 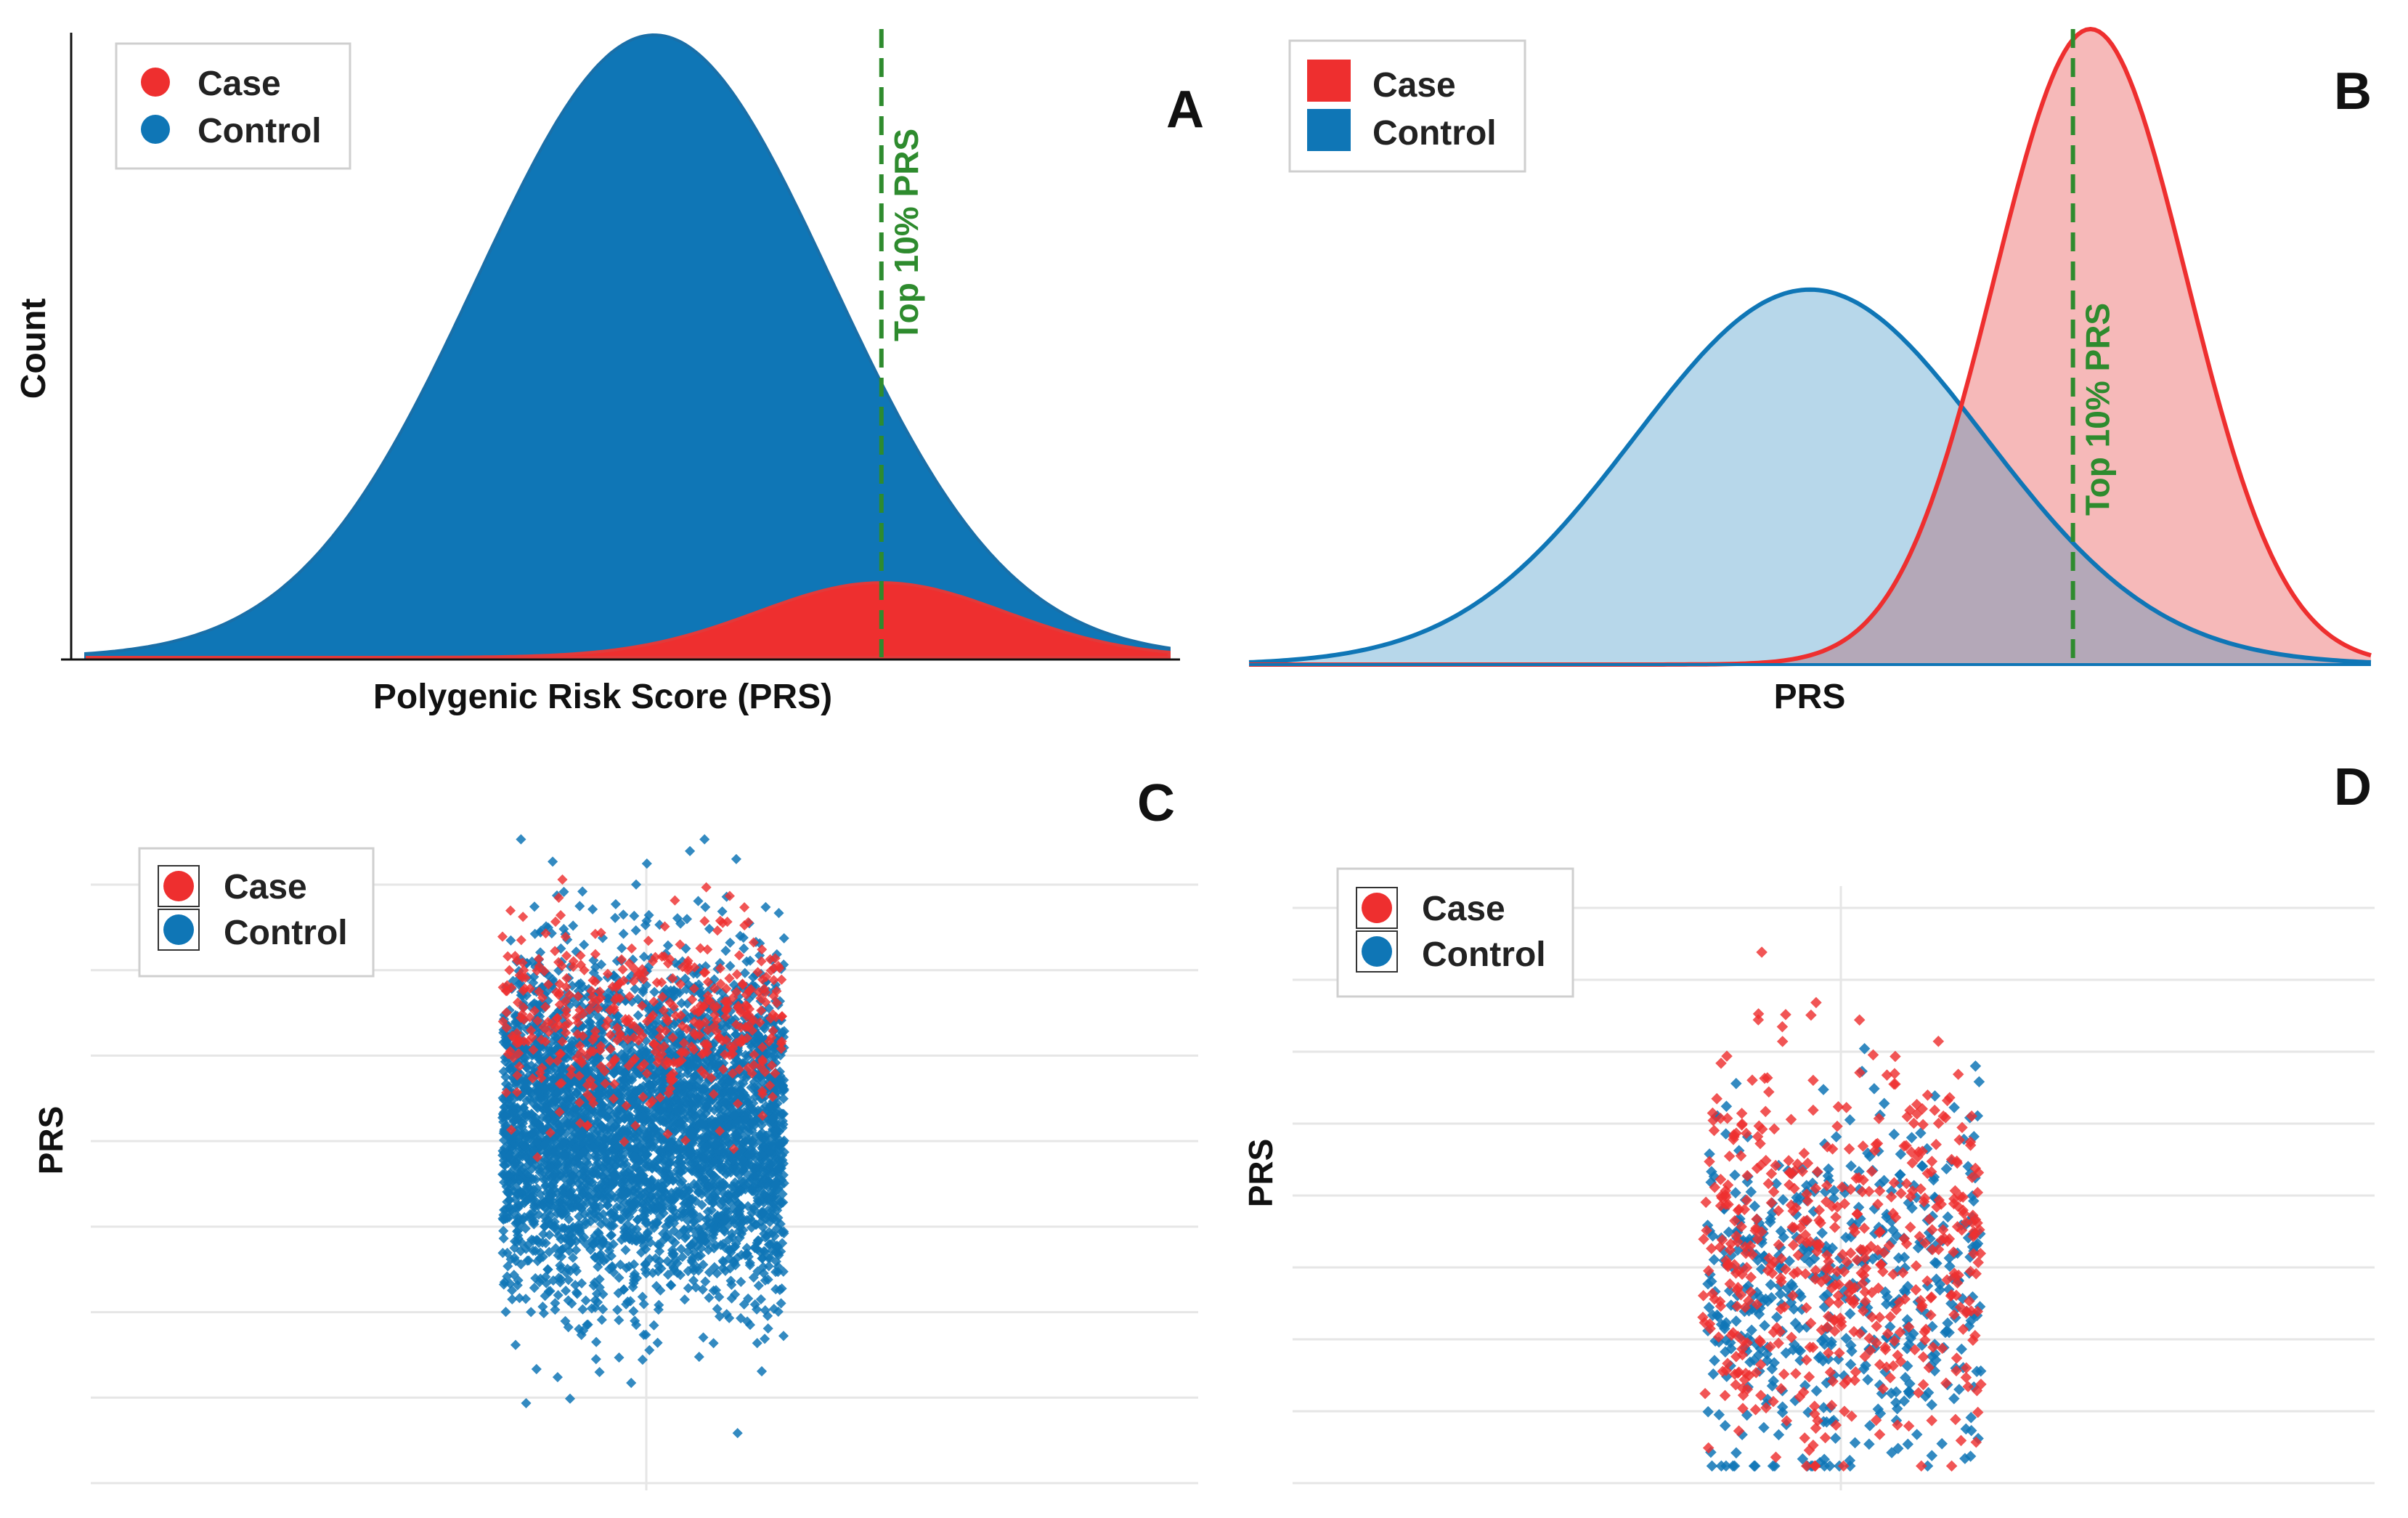 What do you see at coordinates (256, 912) in the screenshot?
I see `panel-c-legend: Case Control` at bounding box center [256, 912].